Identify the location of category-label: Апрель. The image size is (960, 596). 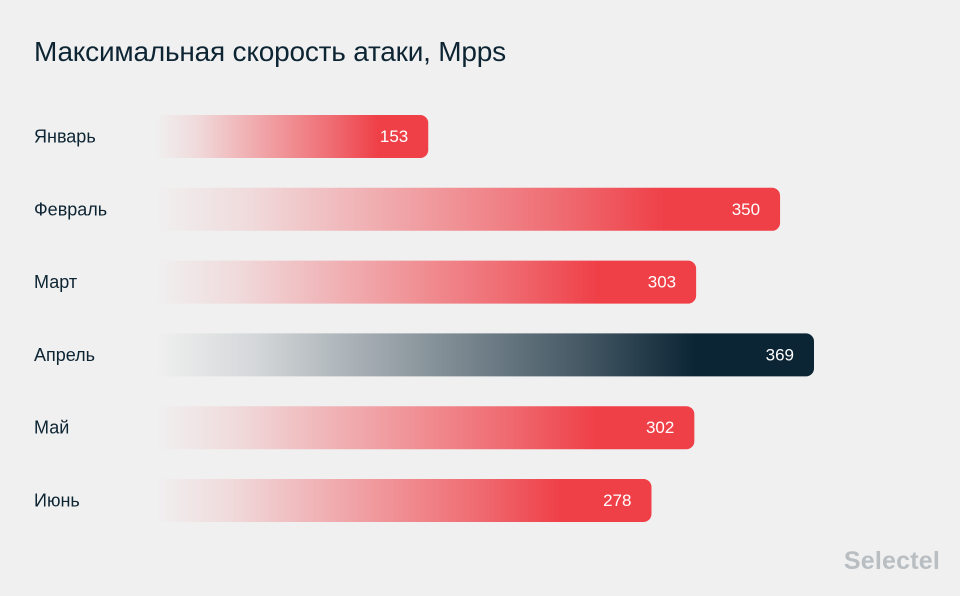
(64, 355).